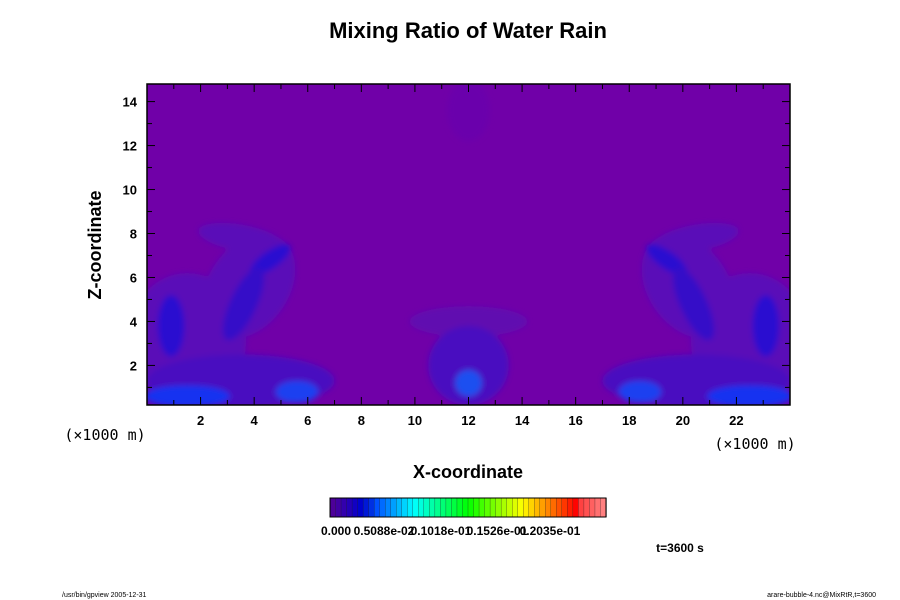 The height and width of the screenshot is (600, 900). What do you see at coordinates (307, 420) in the screenshot?
I see `x-tick-label: 6` at bounding box center [307, 420].